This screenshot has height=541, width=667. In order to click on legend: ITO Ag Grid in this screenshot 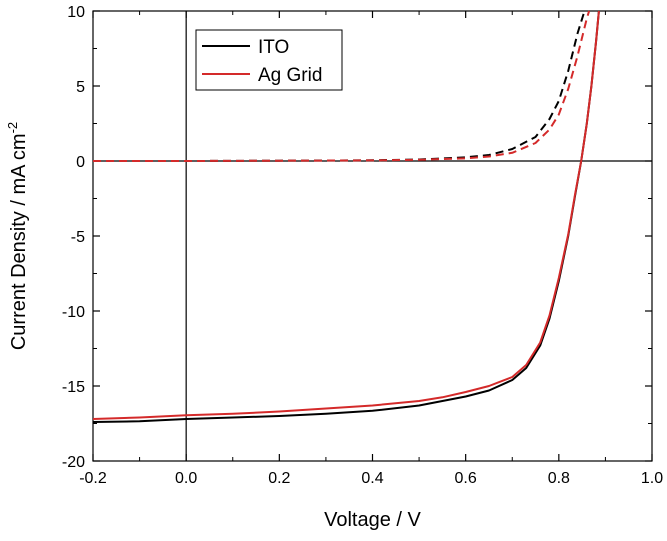, I will do `click(269, 60)`.